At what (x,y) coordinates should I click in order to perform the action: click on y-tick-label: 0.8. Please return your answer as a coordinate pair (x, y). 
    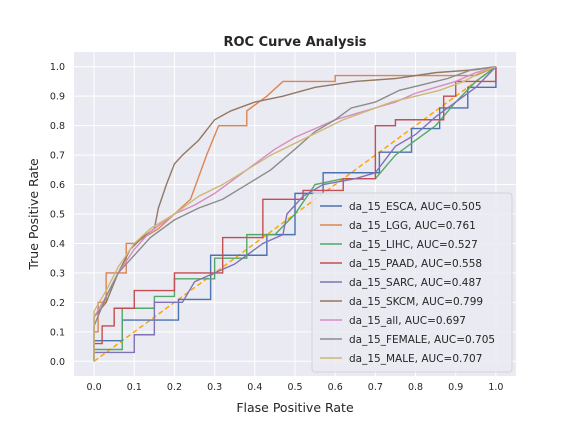
    Looking at the image, I should click on (57, 126).